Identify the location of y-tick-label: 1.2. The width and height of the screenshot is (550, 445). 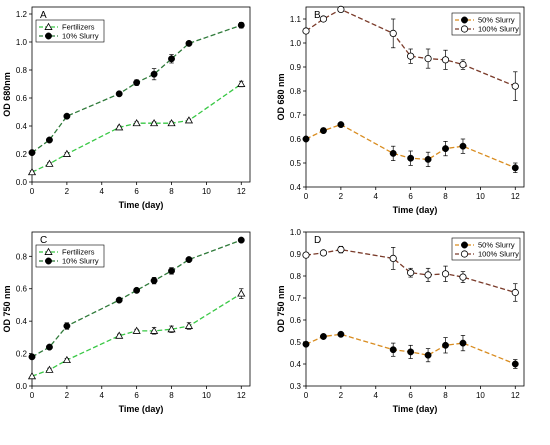
(22, 14).